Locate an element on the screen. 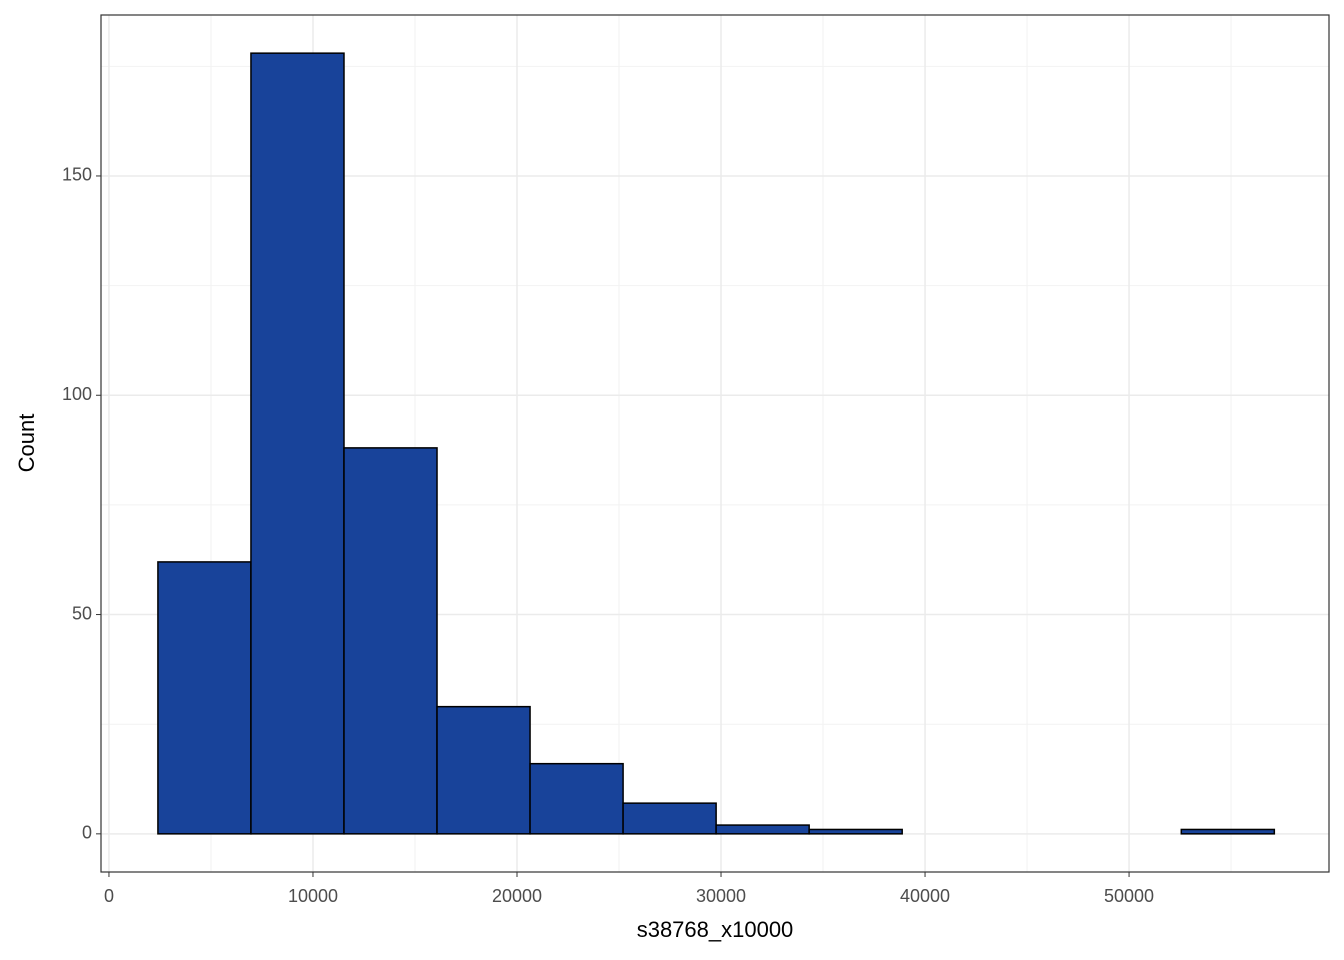 The height and width of the screenshot is (960, 1344). x-tick-label: 30000 is located at coordinates (721, 896).